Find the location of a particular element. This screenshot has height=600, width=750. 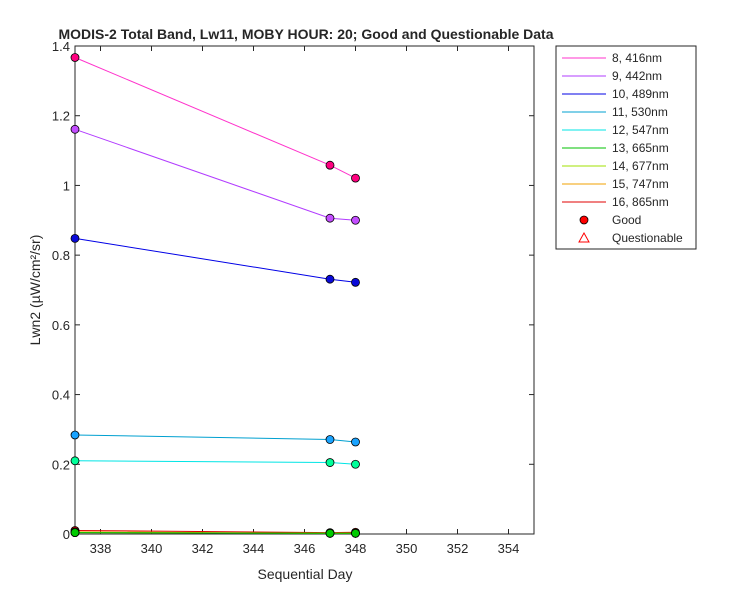

legend-label: 13, 665nm is located at coordinates (640, 148).